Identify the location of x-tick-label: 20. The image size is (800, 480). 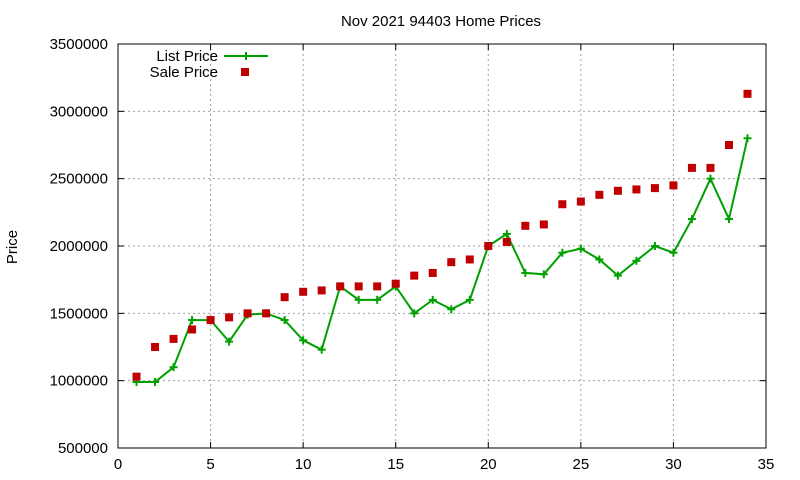
(488, 464).